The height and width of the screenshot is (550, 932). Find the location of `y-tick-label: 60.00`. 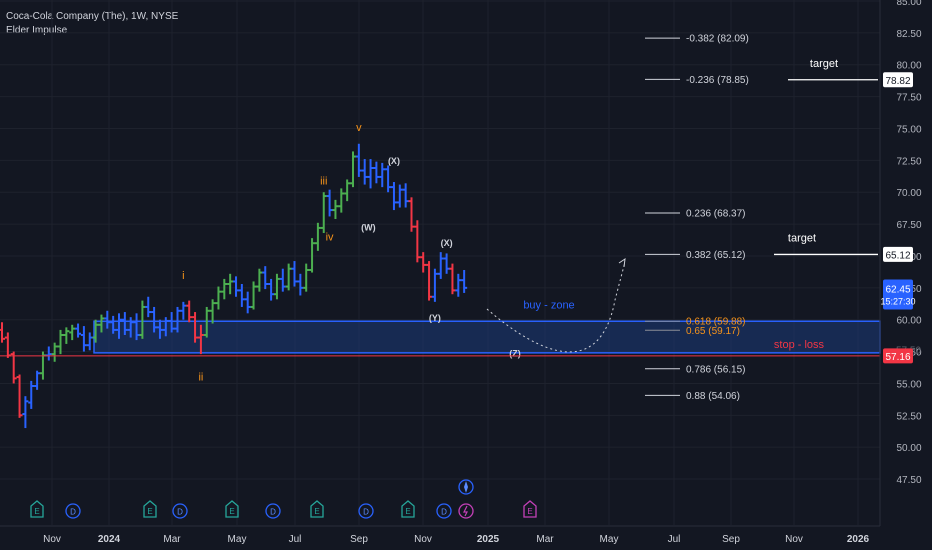

y-tick-label: 60.00 is located at coordinates (908, 321).